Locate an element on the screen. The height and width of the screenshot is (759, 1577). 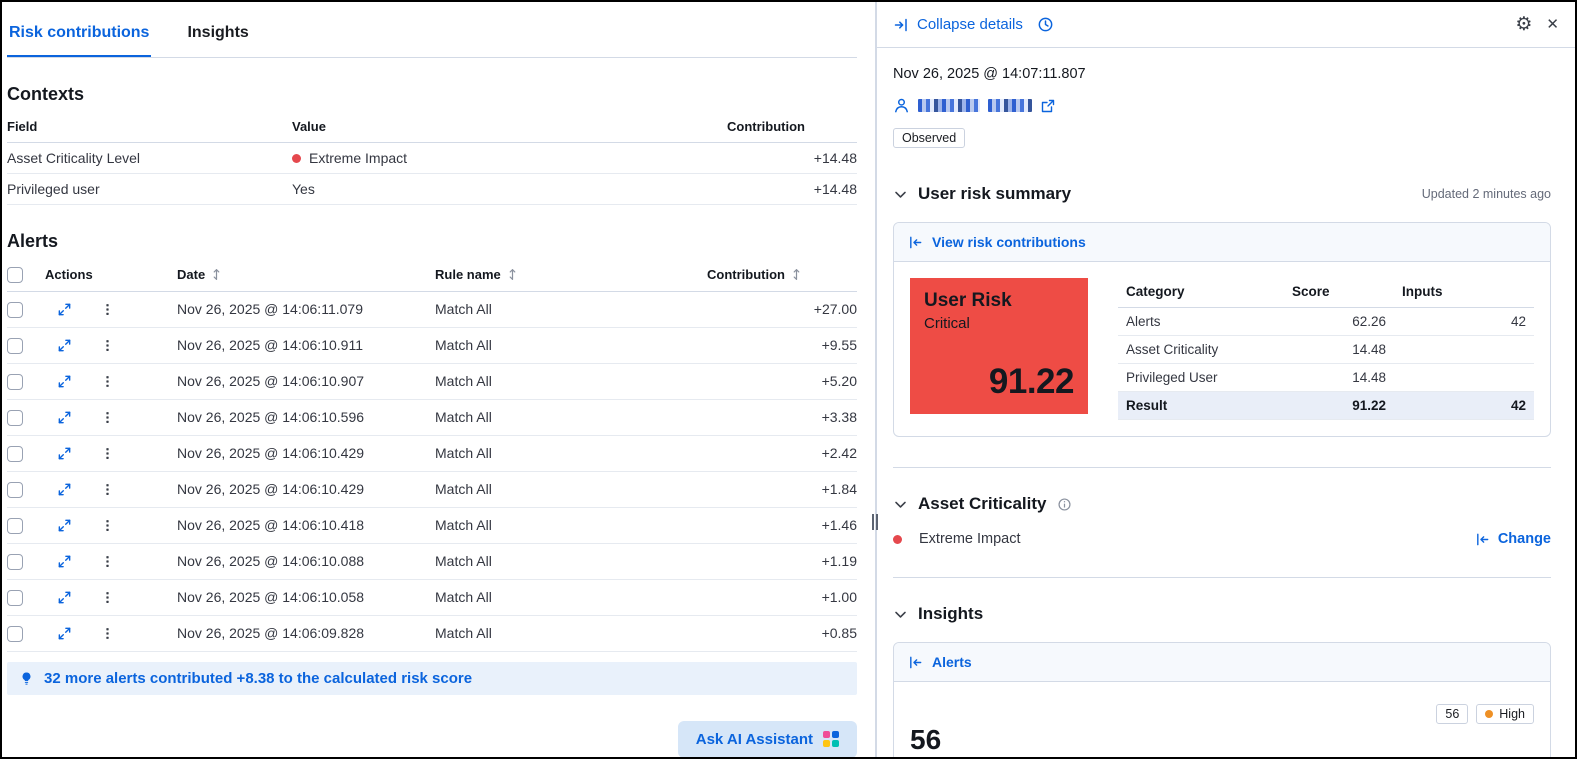
chevron-down-icon is located at coordinates (900, 504).